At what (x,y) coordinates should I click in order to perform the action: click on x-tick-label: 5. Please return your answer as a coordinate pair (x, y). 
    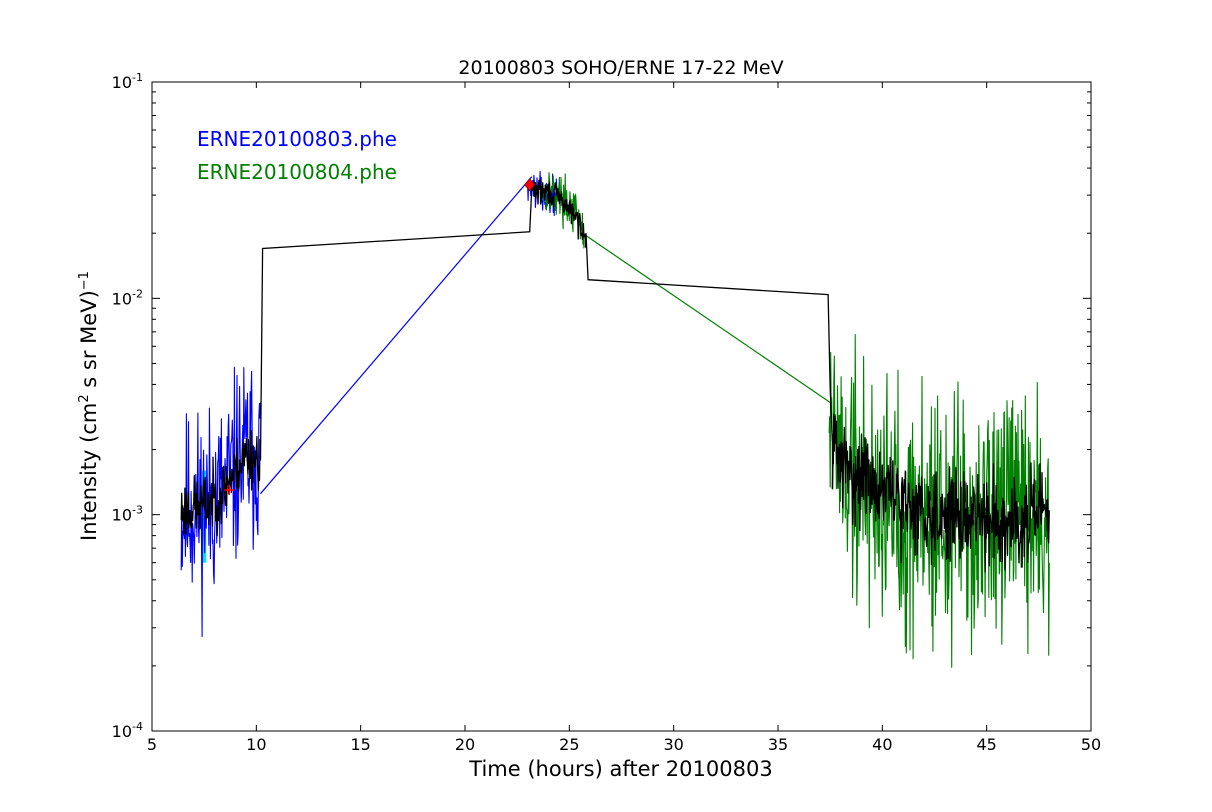
    Looking at the image, I should click on (152, 744).